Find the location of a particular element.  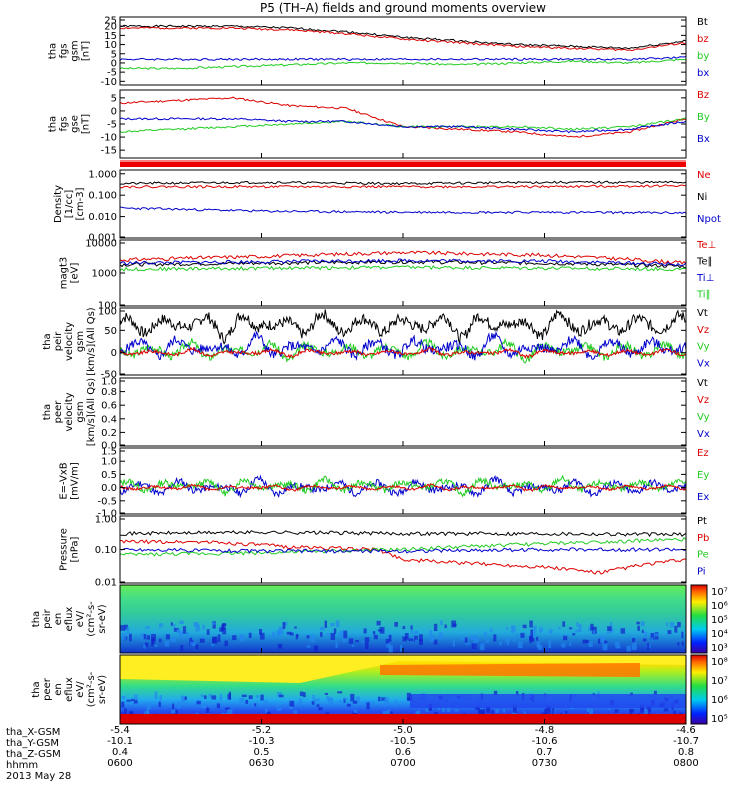

legend-entry-Te∥: Te∥ is located at coordinates (704, 262).